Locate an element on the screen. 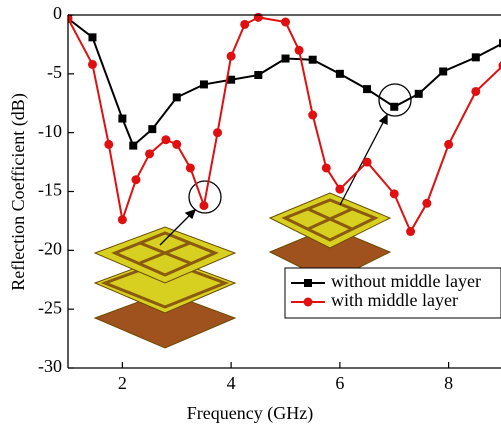 The image size is (501, 435). y-tick-label: -15 is located at coordinates (50, 190).